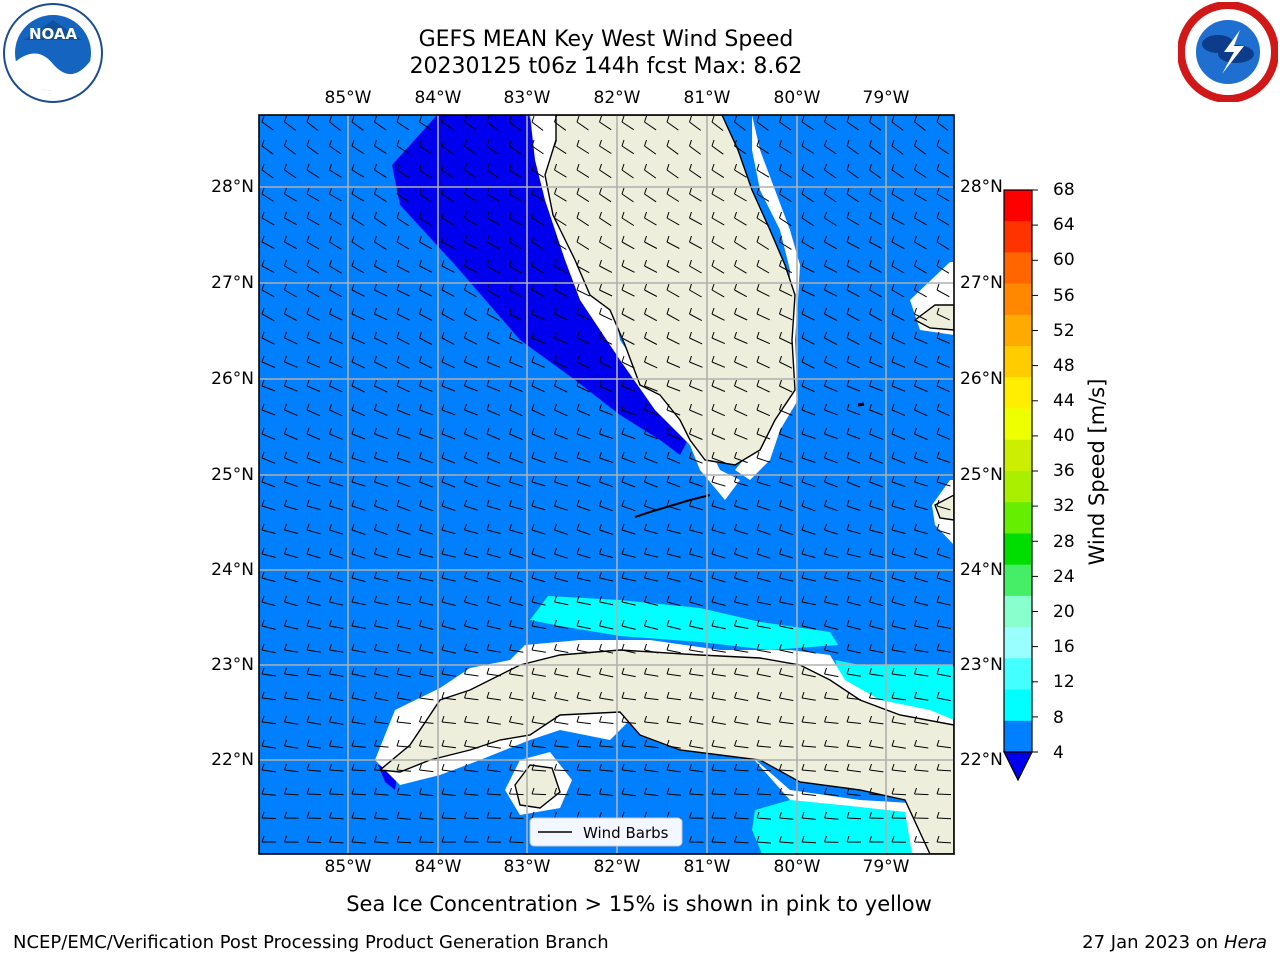 The image size is (1280, 960). What do you see at coordinates (1228, 52) in the screenshot?
I see `nws-logo-icon` at bounding box center [1228, 52].